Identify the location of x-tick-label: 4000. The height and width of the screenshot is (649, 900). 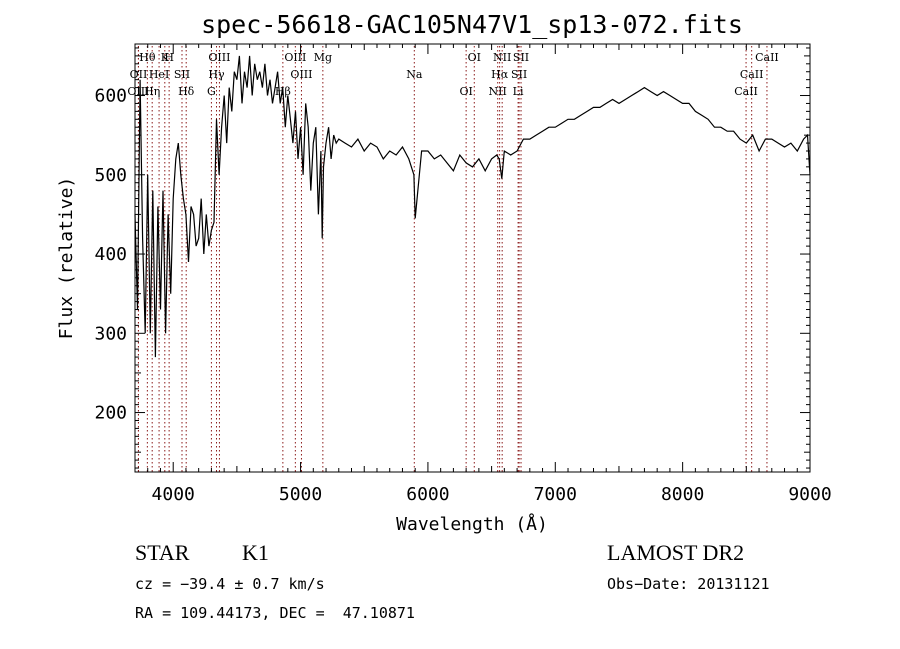
(173, 494).